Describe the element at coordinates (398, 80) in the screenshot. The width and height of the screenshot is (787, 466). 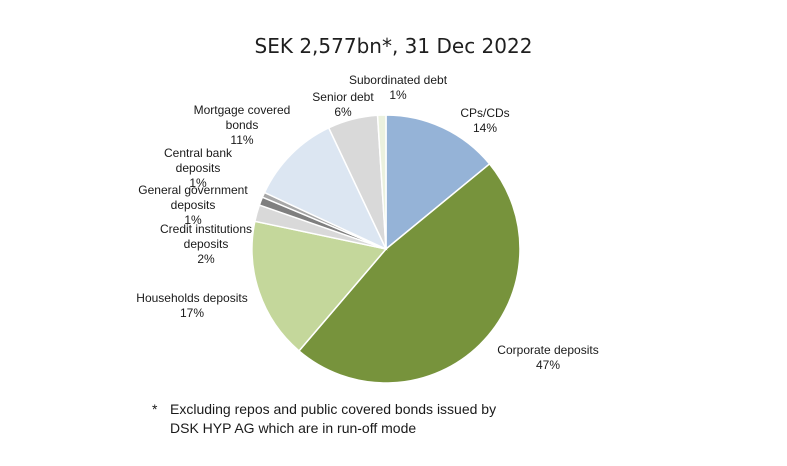
I see `slice-label-line: Subordinated debt` at that location.